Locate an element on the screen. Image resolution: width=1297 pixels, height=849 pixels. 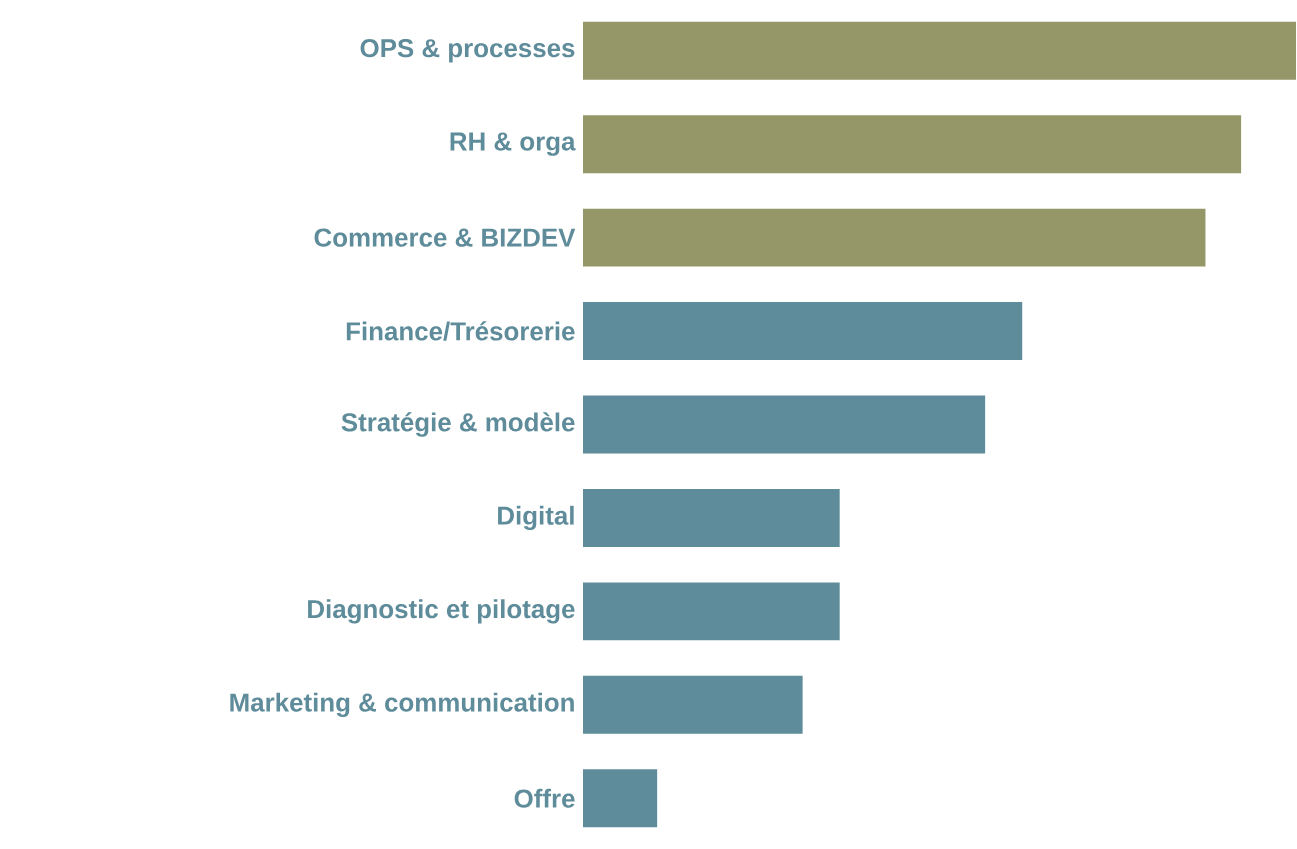
y-tick-label: Stratégie & modèle is located at coordinates (458, 424).